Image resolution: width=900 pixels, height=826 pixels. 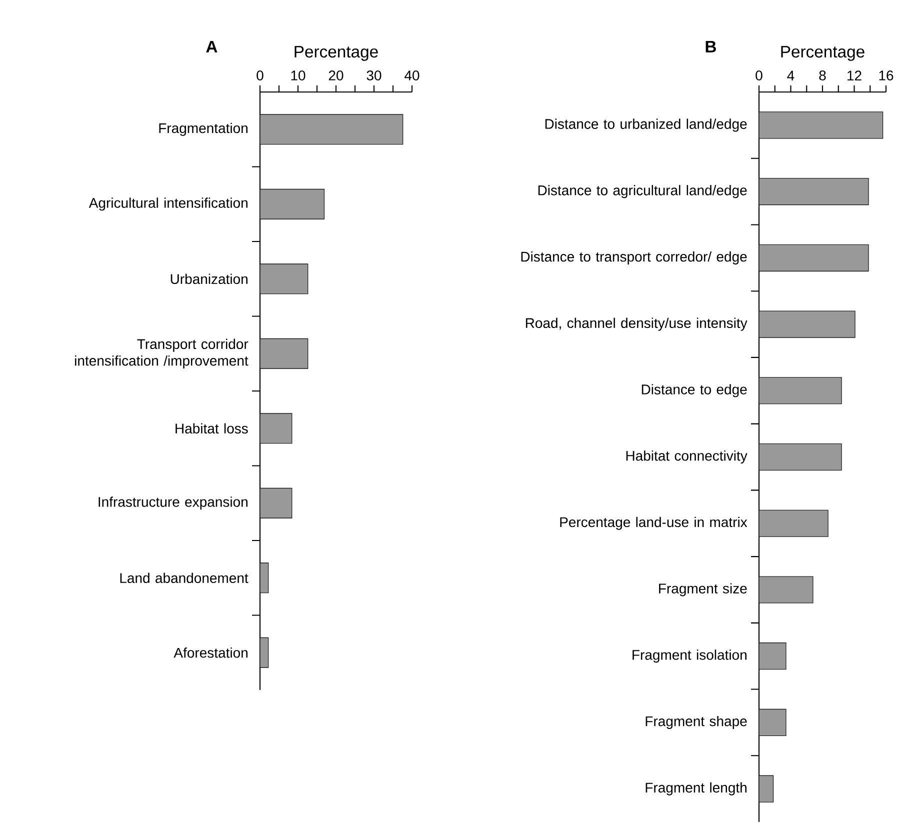 I want to click on y-tick-label: Fragment length, so click(x=696, y=789).